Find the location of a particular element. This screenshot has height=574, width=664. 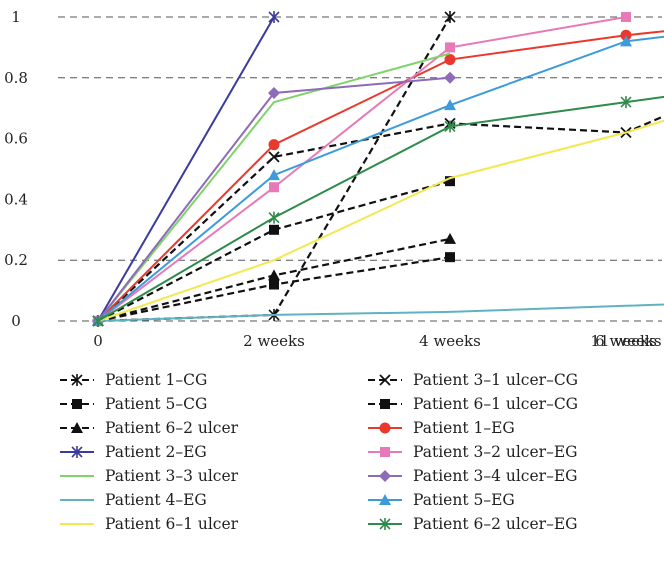

y-tick-label: 0 is located at coordinates (16, 321).